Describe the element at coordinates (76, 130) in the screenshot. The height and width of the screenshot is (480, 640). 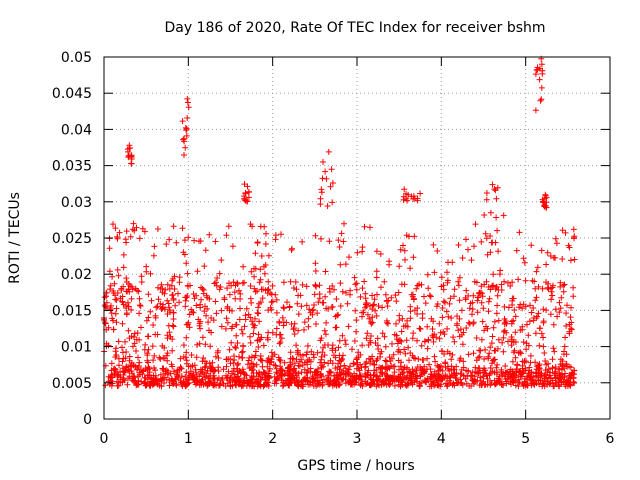
I see `y-tick-label: 0.04` at that location.